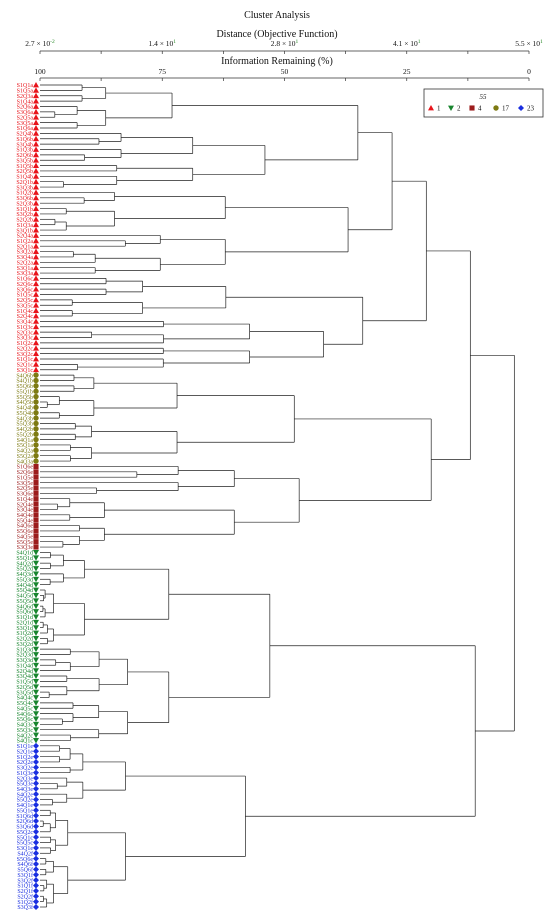 This screenshot has width=550, height=914. Describe the element at coordinates (40, 43) in the screenshot. I see `top-axis-tick: 2.7 × 10⁻²` at that location.